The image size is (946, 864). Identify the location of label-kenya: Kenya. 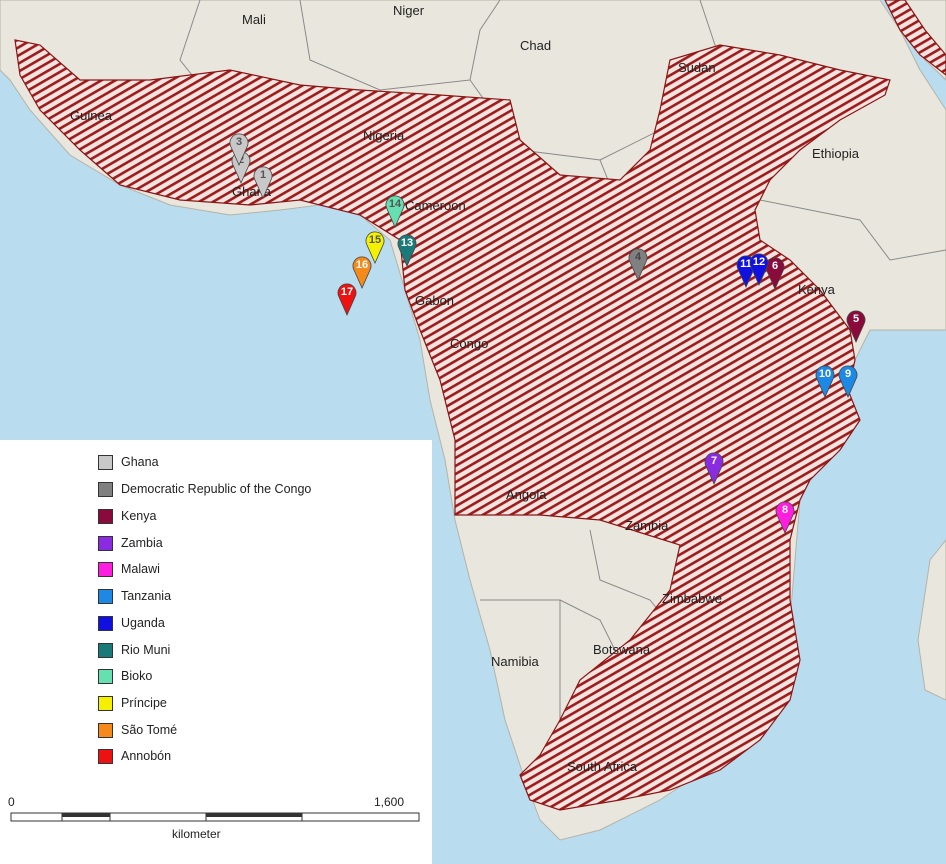
(817, 289).